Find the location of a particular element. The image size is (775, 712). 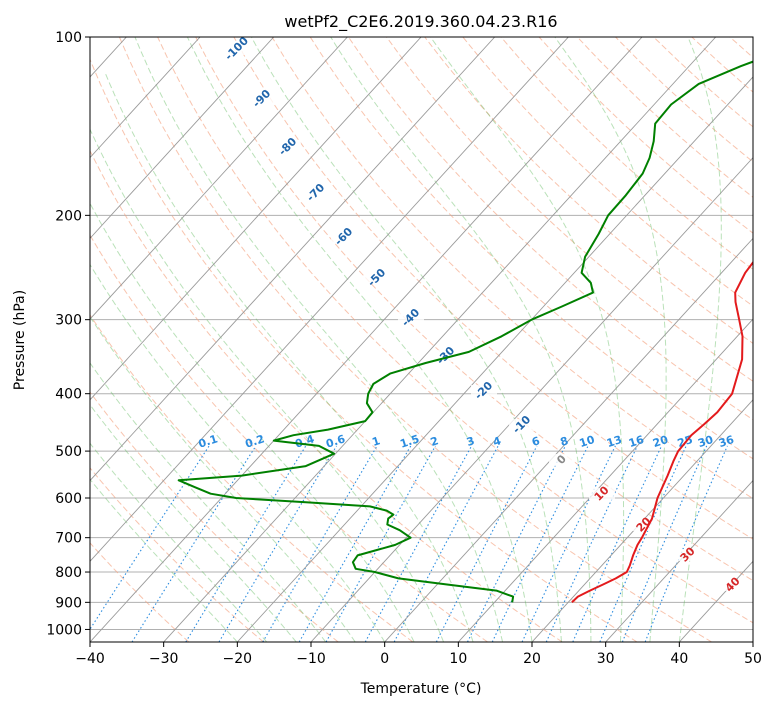

y-tick-label: 800 is located at coordinates (68, 573).